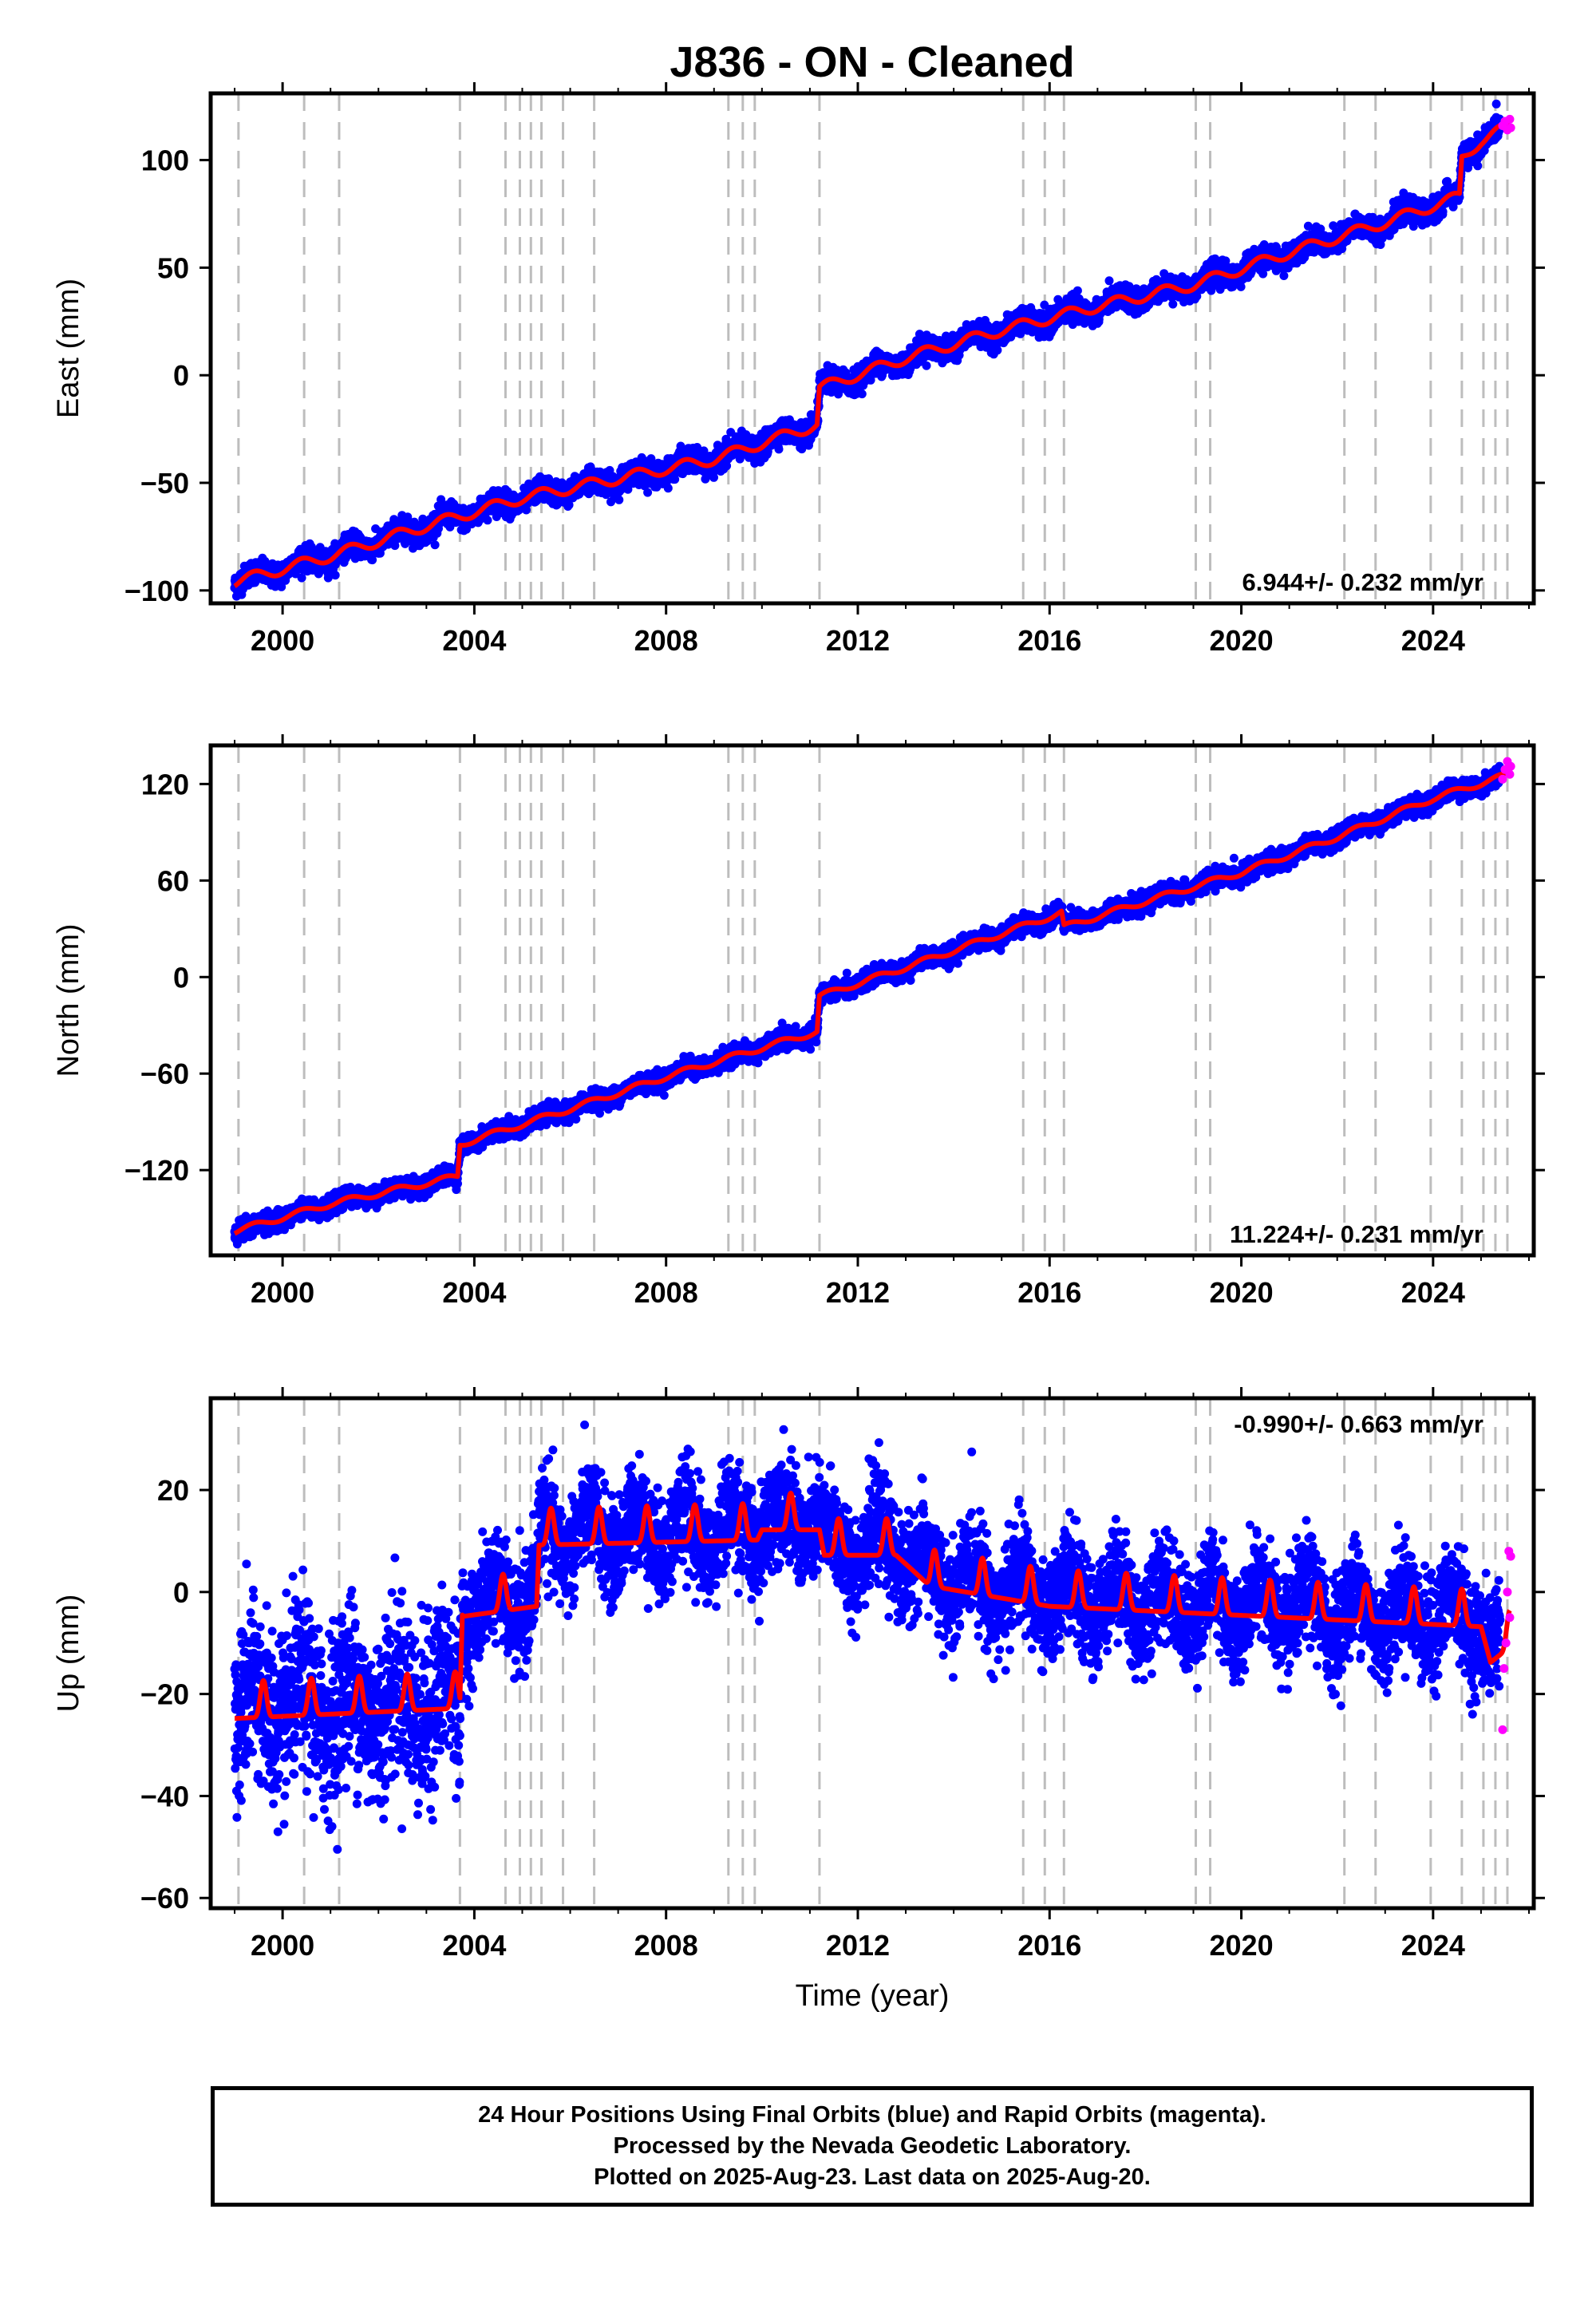 This screenshot has width=1596, height=2316. Describe the element at coordinates (1433, 640) in the screenshot. I see `east-x-tick-label: 2024` at that location.